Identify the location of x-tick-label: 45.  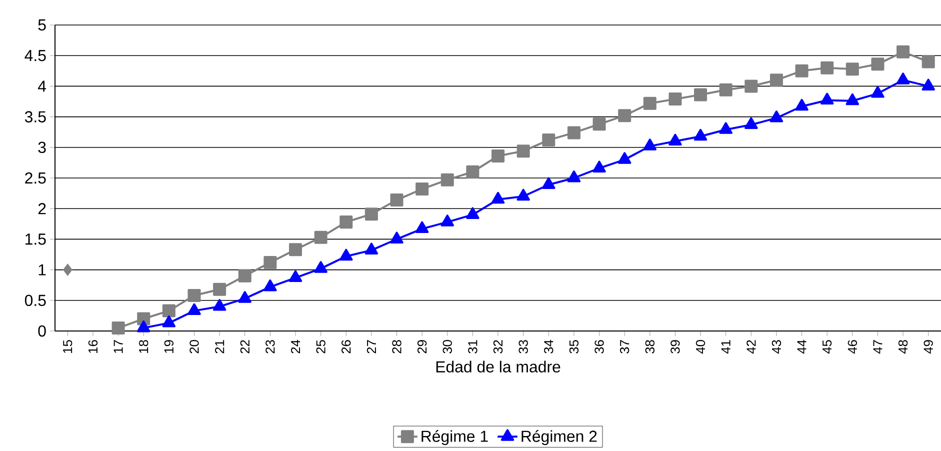
(827, 347).